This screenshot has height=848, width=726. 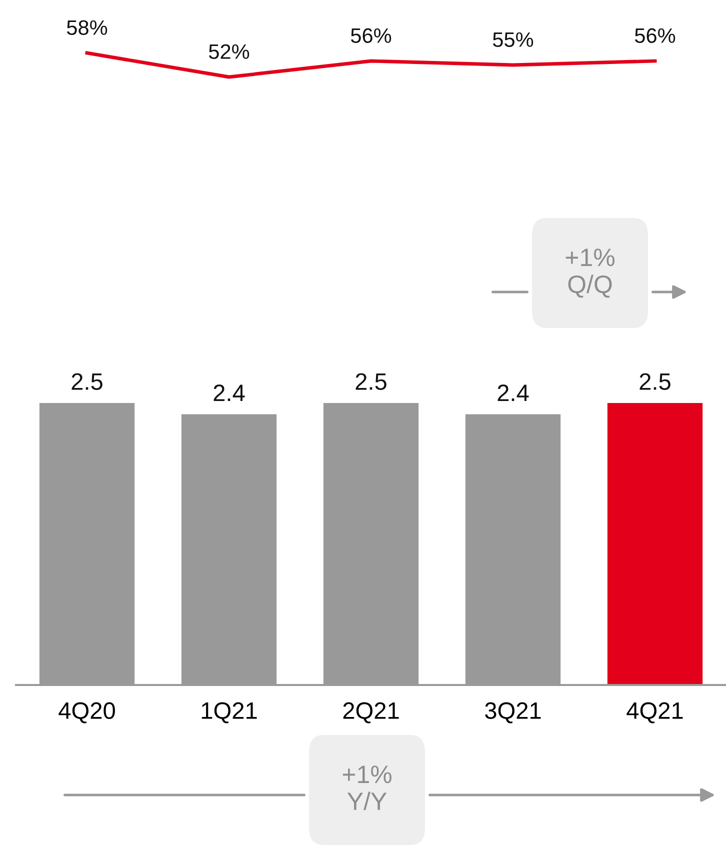 I want to click on data-label: 58%, so click(x=87, y=27).